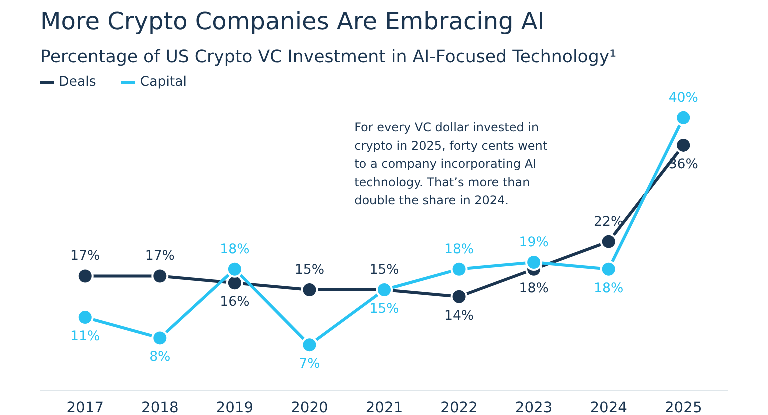  I want to click on data-label: 36%, so click(683, 164).